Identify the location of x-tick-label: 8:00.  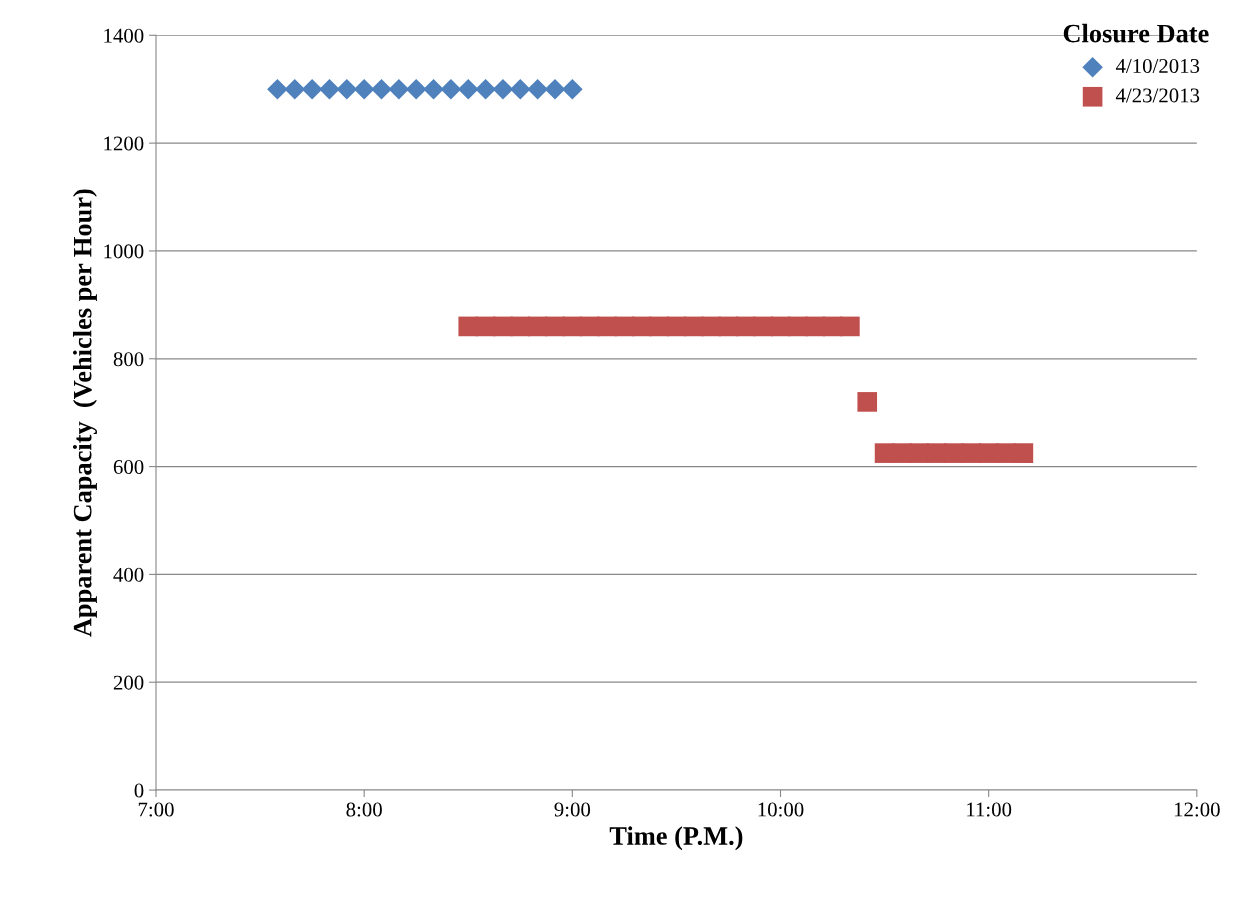
(364, 809).